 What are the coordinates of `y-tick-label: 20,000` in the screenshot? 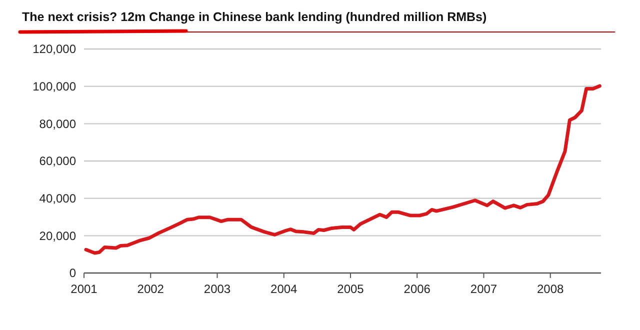 It's located at (57, 235).